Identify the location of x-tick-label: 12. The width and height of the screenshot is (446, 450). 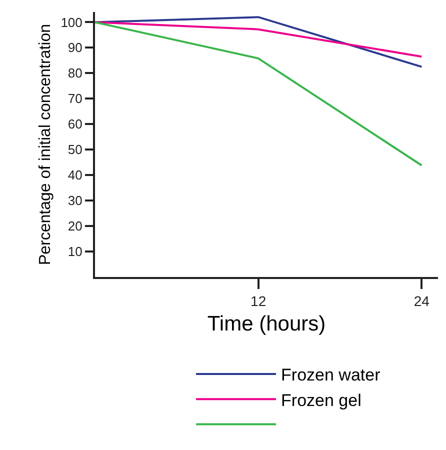
(258, 300).